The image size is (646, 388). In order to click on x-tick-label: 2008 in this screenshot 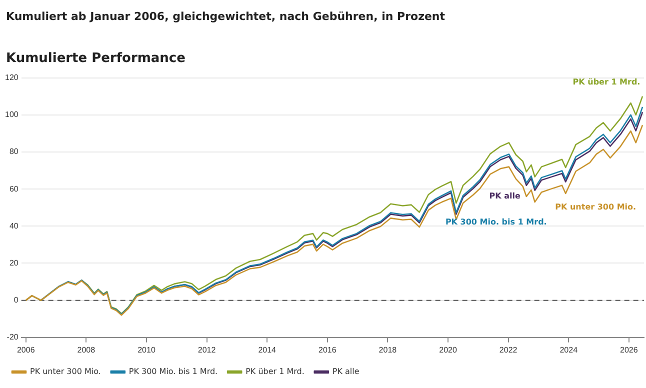, I will do `click(86, 349)`.